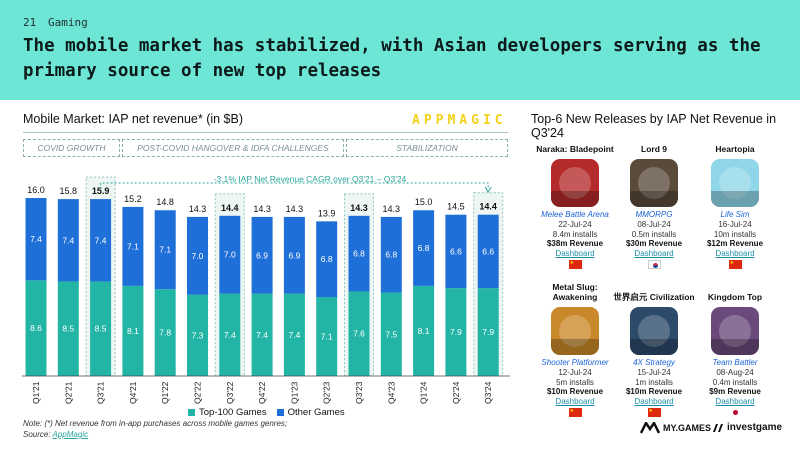  I want to click on data-label-top100: 7.9, so click(488, 332).